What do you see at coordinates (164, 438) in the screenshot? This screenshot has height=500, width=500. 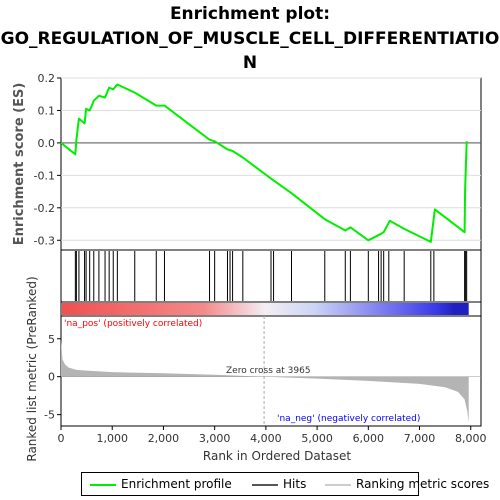 I see `metric-x-tick-label: 2,000` at bounding box center [164, 438].